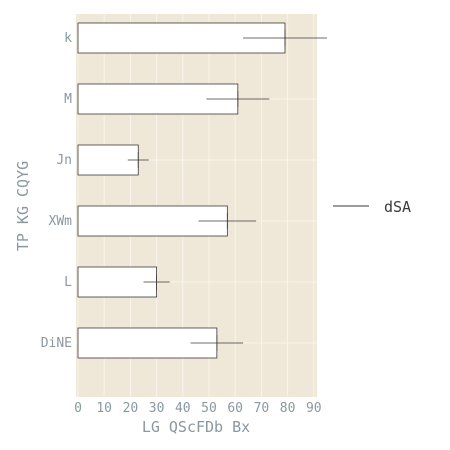 This screenshot has width=450, height=450. What do you see at coordinates (68, 99) in the screenshot?
I see `y-tick-label: M` at bounding box center [68, 99].